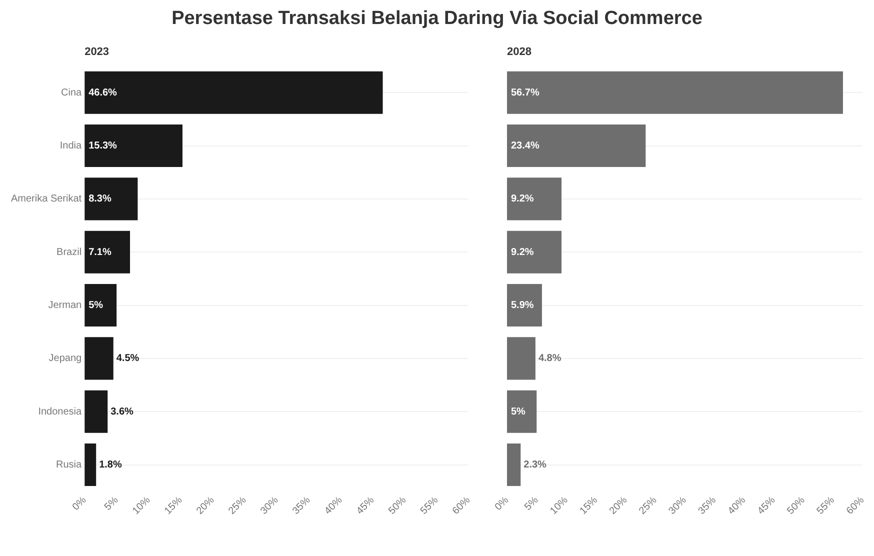 This screenshot has height=556, width=874. What do you see at coordinates (71, 92) in the screenshot?
I see `y-tick-label: Cina` at bounding box center [71, 92].